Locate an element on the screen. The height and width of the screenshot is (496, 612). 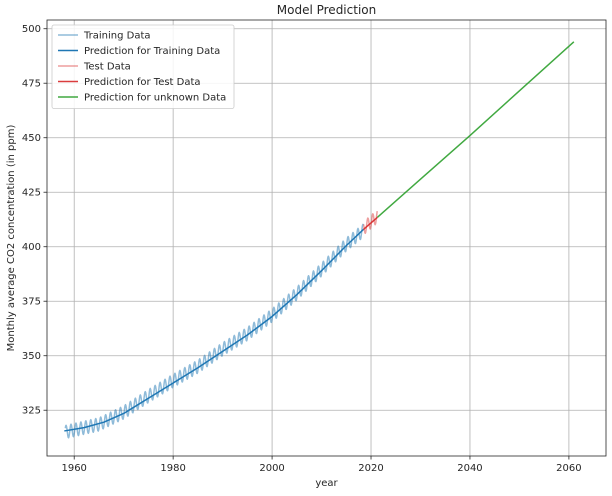
chart-title: Model Prediction is located at coordinates (326, 10).